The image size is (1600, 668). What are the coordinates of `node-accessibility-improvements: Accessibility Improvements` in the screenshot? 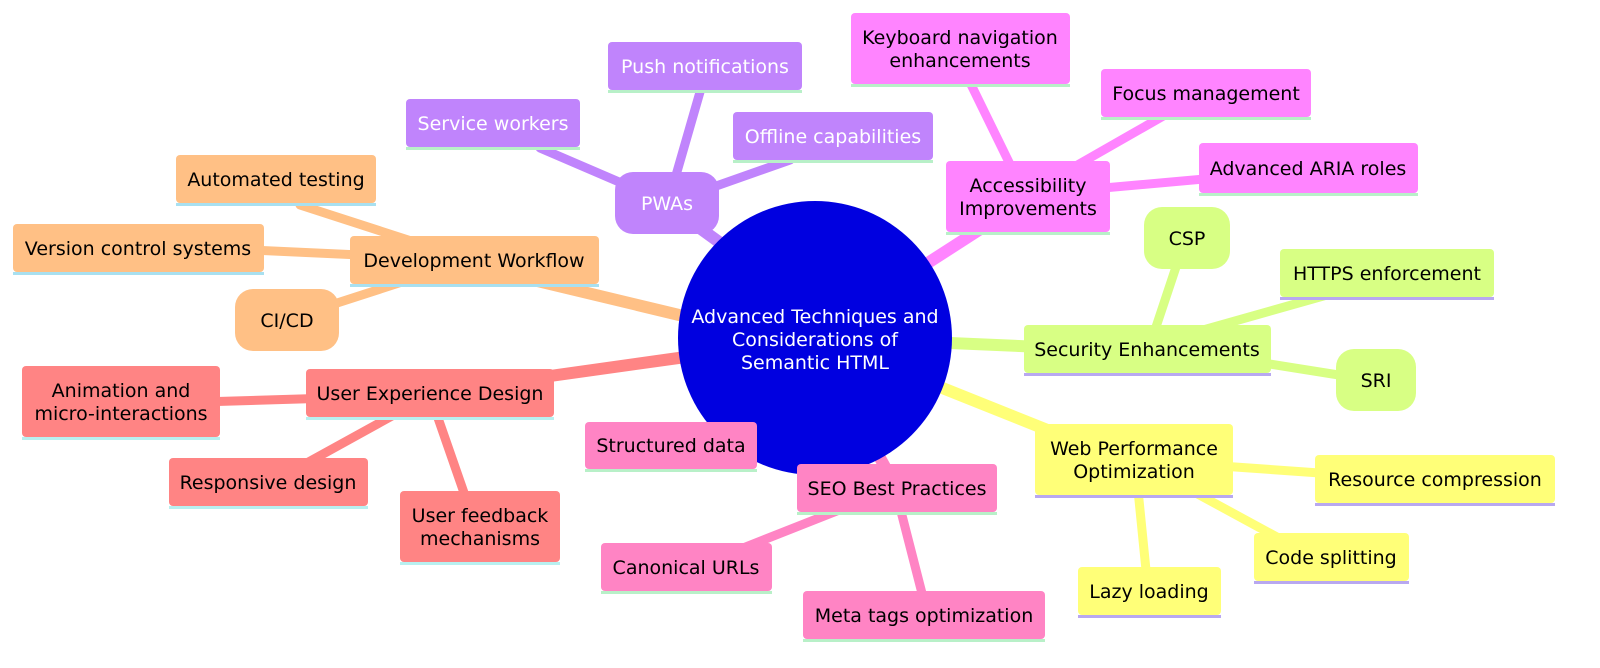 It's located at (1028, 198).